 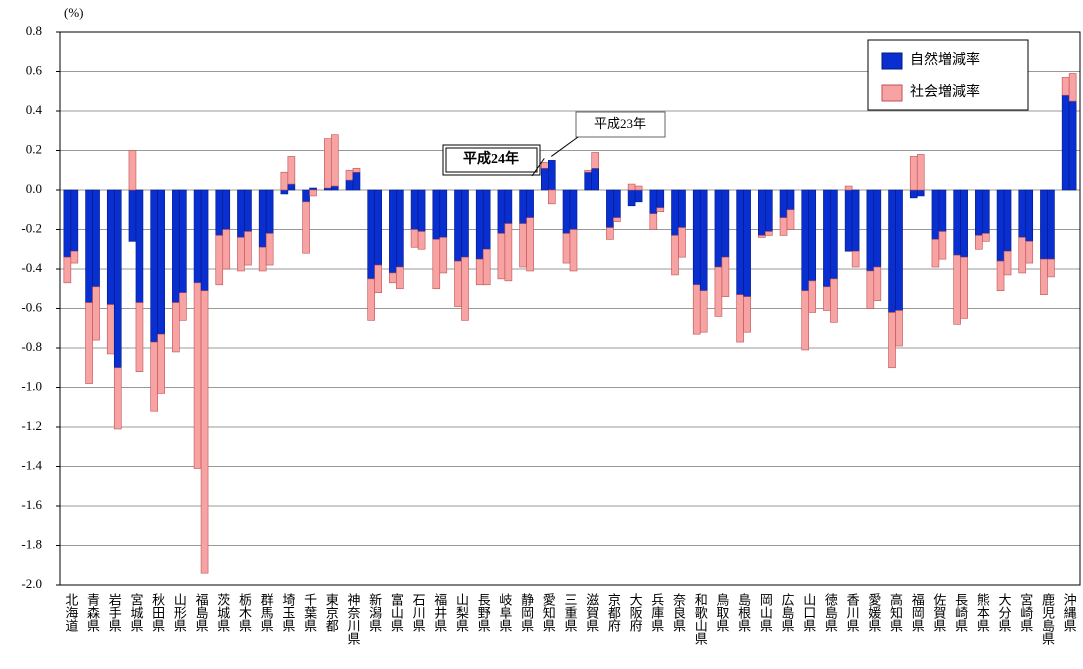 I want to click on x-tick-label: 群馬県, so click(x=266, y=612).